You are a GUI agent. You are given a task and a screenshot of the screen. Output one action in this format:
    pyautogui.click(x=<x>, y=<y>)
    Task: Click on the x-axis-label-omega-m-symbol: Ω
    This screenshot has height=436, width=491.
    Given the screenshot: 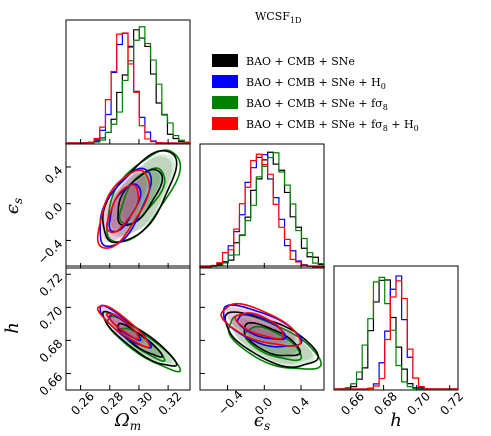 What is the action you would take?
    pyautogui.click(x=122, y=420)
    